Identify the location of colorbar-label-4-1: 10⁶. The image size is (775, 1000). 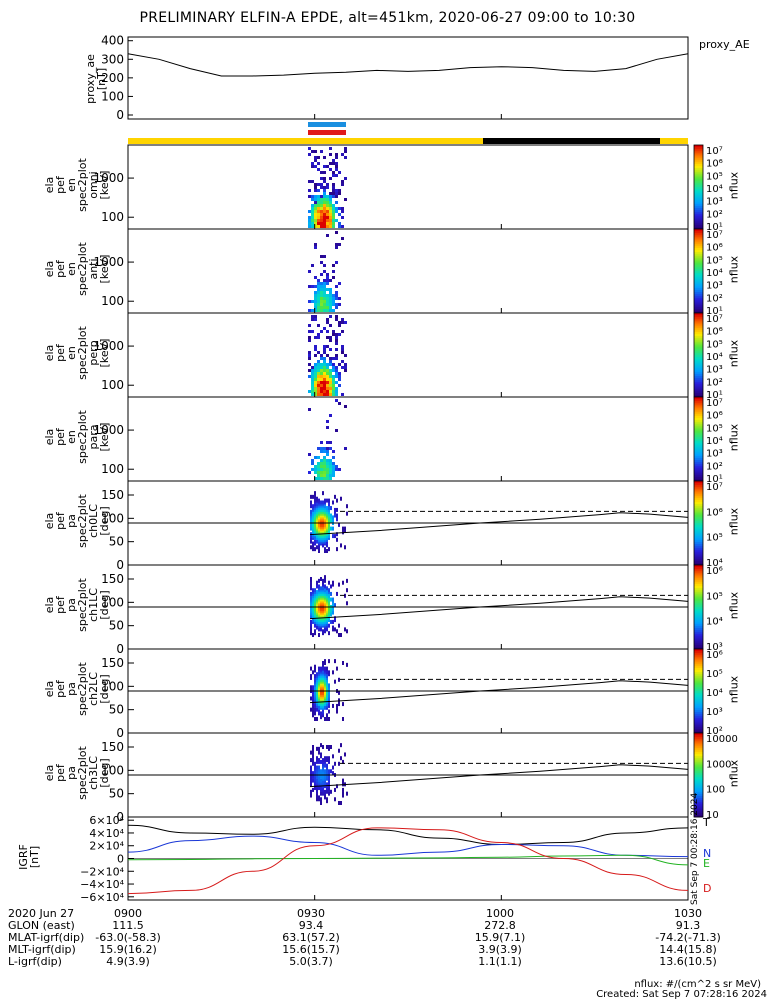
(714, 512).